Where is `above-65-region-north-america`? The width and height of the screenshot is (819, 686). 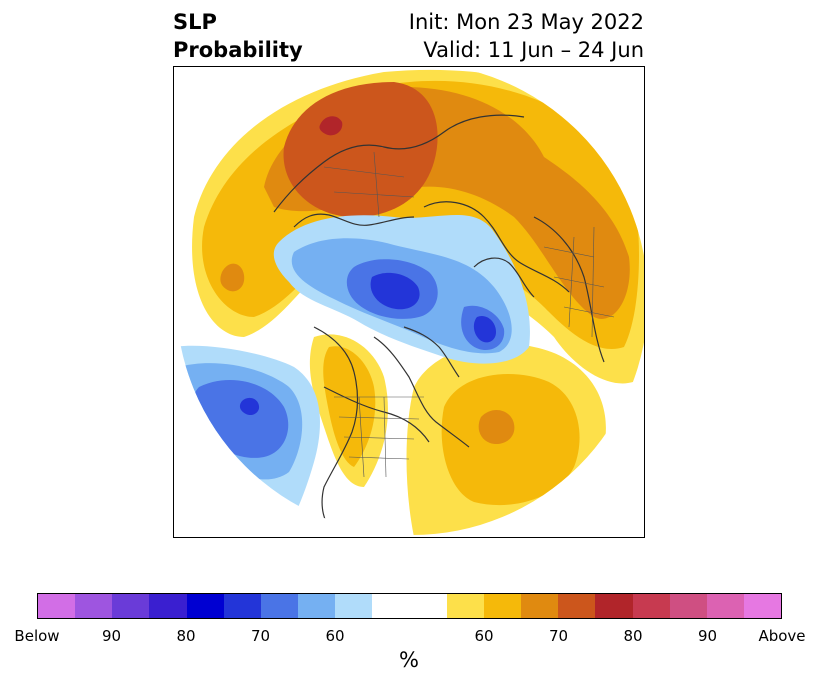
above-65-region-north-america is located at coordinates (349, 406).